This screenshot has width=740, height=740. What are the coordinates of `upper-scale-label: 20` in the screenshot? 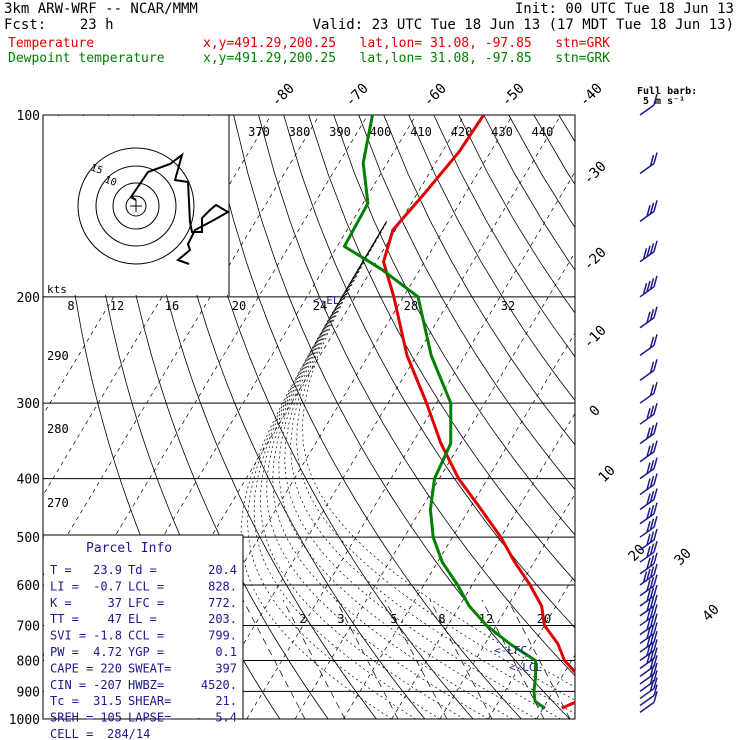 It's located at (239, 306).